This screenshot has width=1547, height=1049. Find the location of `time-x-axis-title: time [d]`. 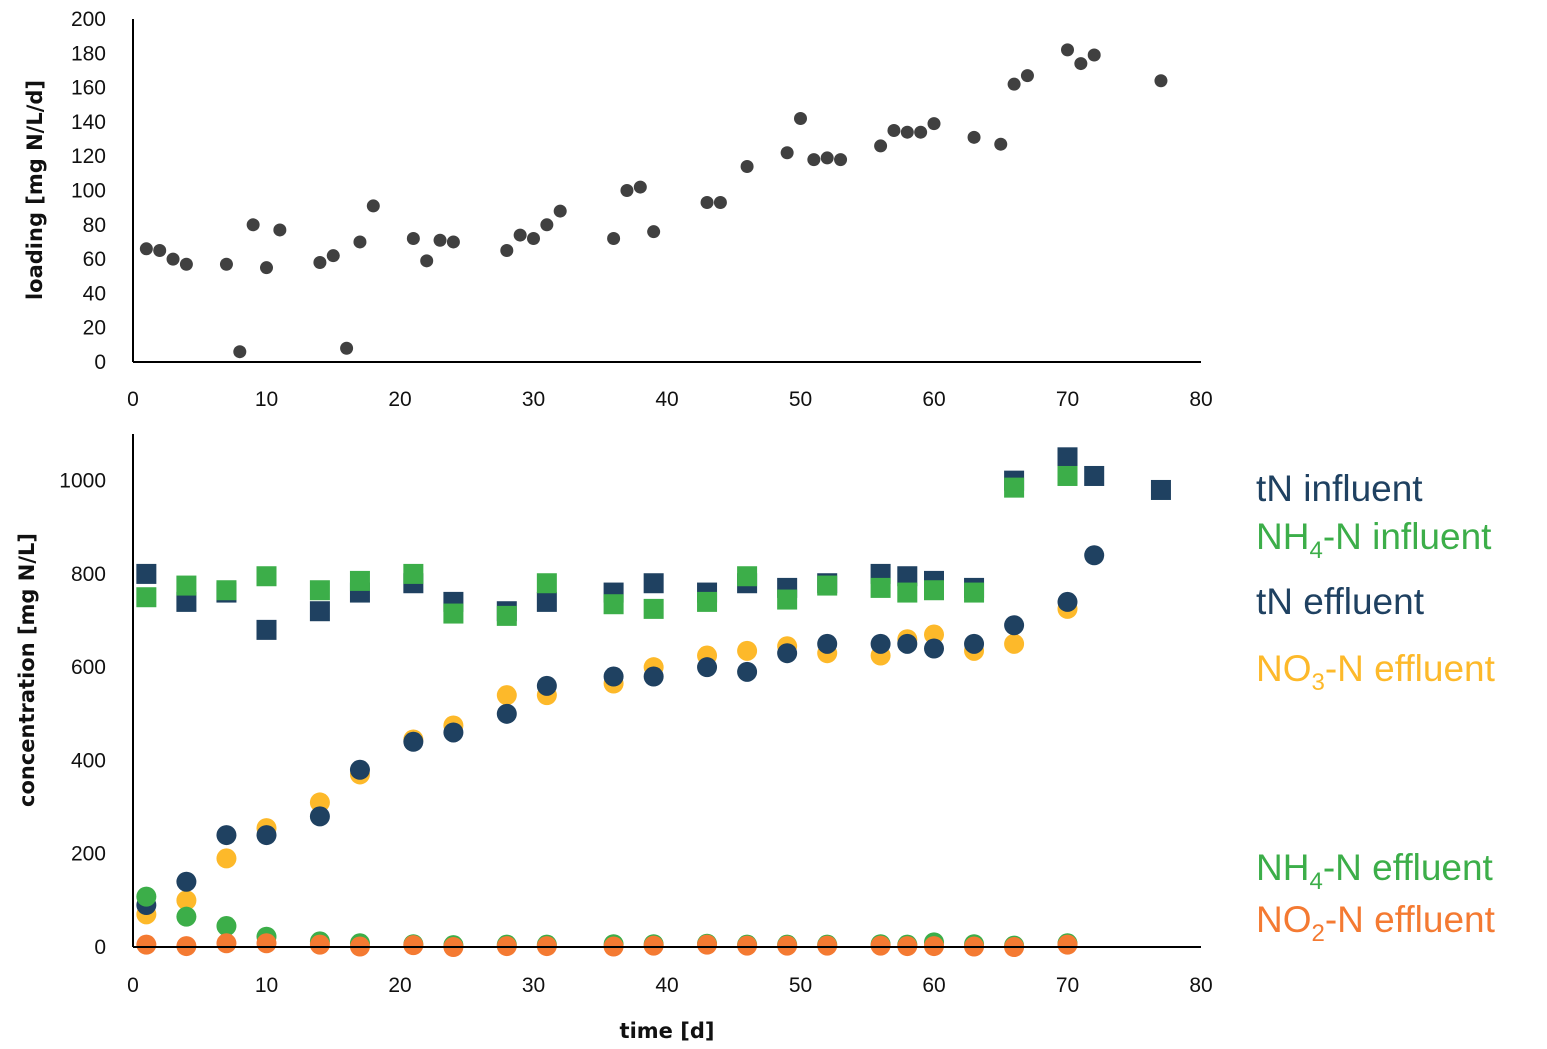

time-x-axis-title: time [d] is located at coordinates (667, 1031).